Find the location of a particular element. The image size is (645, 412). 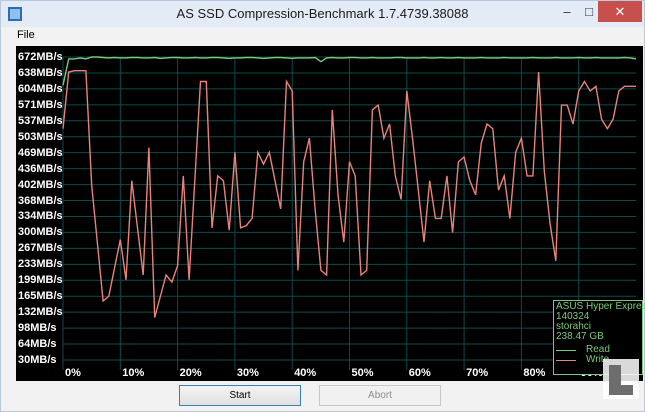

x-tick-label: 30% is located at coordinates (247, 373).